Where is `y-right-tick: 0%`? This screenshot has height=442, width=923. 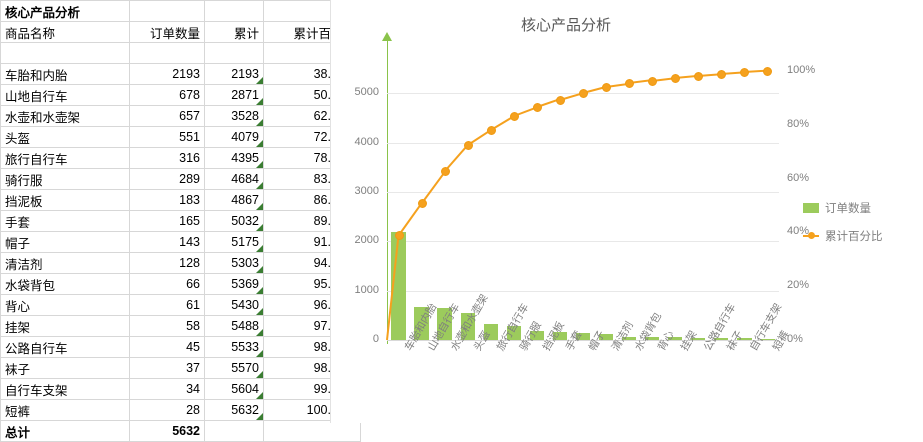
y-right-tick: 0% is located at coordinates (795, 339).